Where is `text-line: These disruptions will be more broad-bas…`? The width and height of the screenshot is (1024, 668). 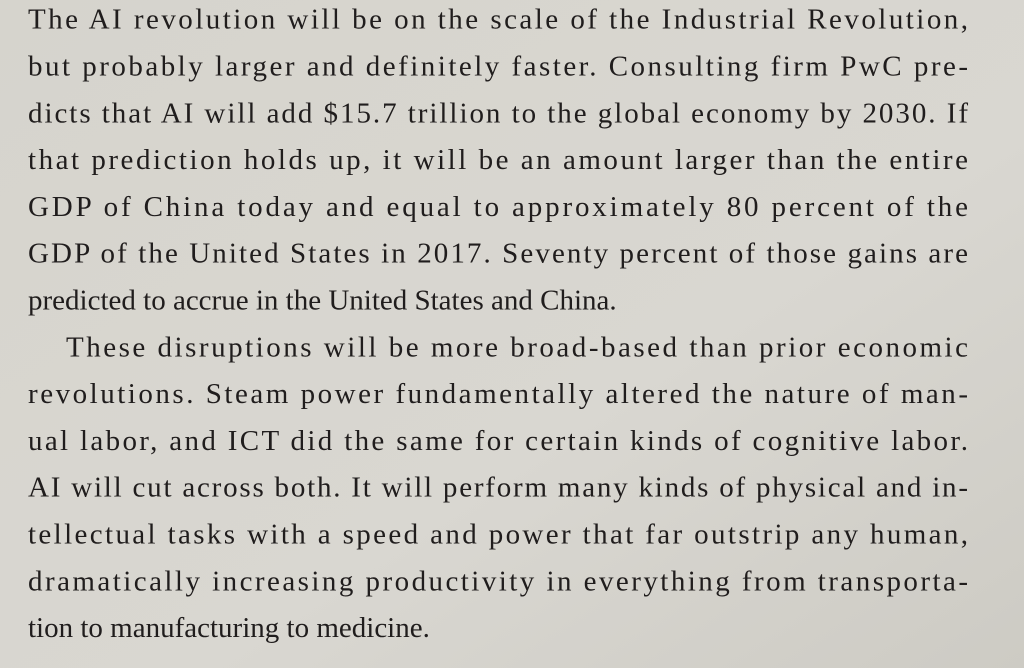 text-line: These disruptions will be more broad-bas… is located at coordinates (517, 347).